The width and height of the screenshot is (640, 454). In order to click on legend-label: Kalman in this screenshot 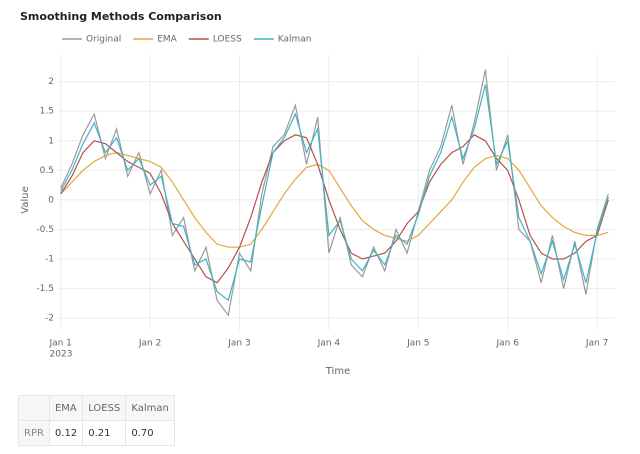, I will do `click(295, 40)`.